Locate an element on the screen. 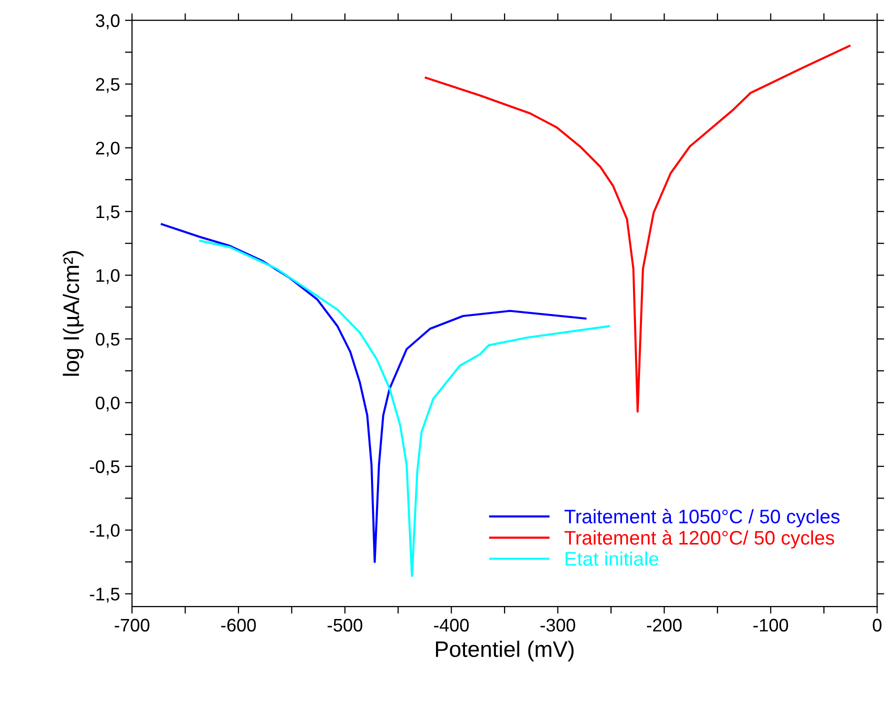 The height and width of the screenshot is (702, 886). legend-label: Etat initiale is located at coordinates (612, 558).